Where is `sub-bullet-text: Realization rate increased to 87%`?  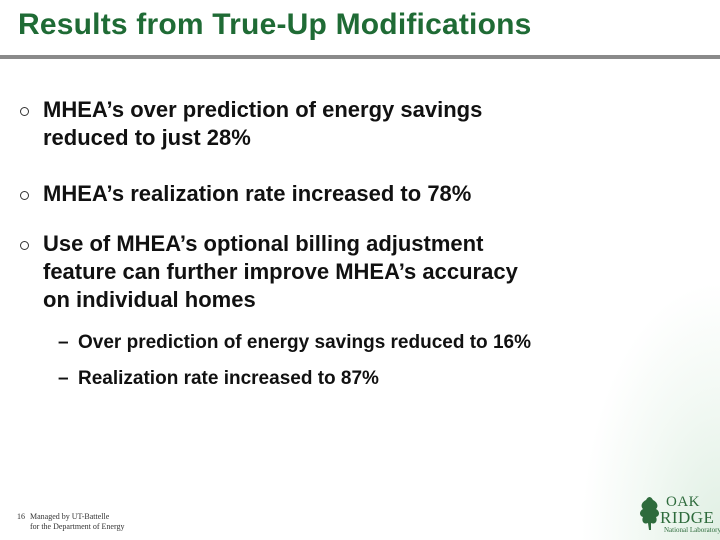
sub-bullet-text: Realization rate increased to 87% is located at coordinates (228, 378).